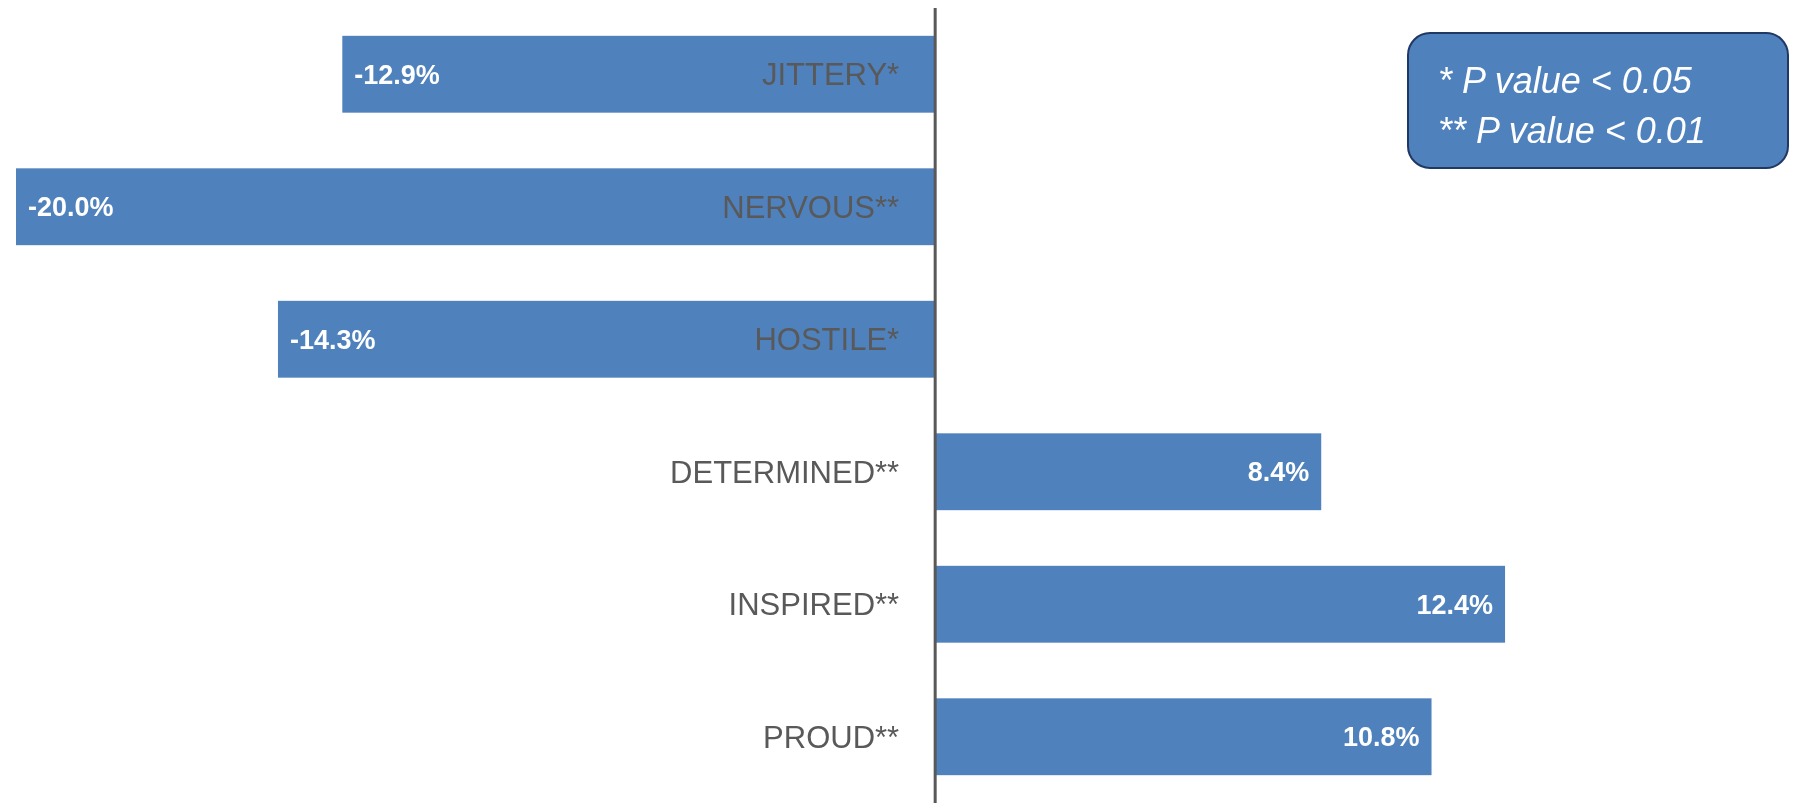  I want to click on annotation: ** P value < 0.01, so click(1572, 130).